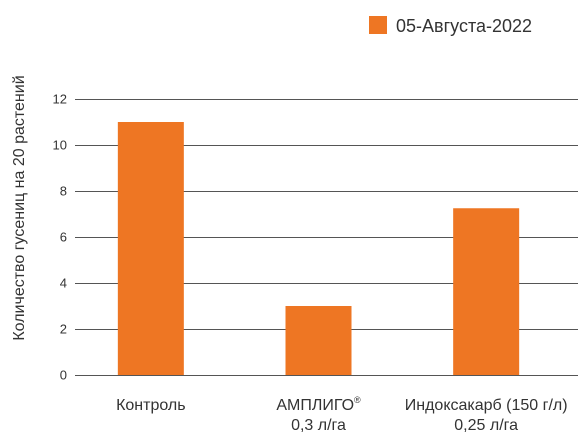  I want to click on category-label-line: АМПЛИГО®, so click(318, 404).